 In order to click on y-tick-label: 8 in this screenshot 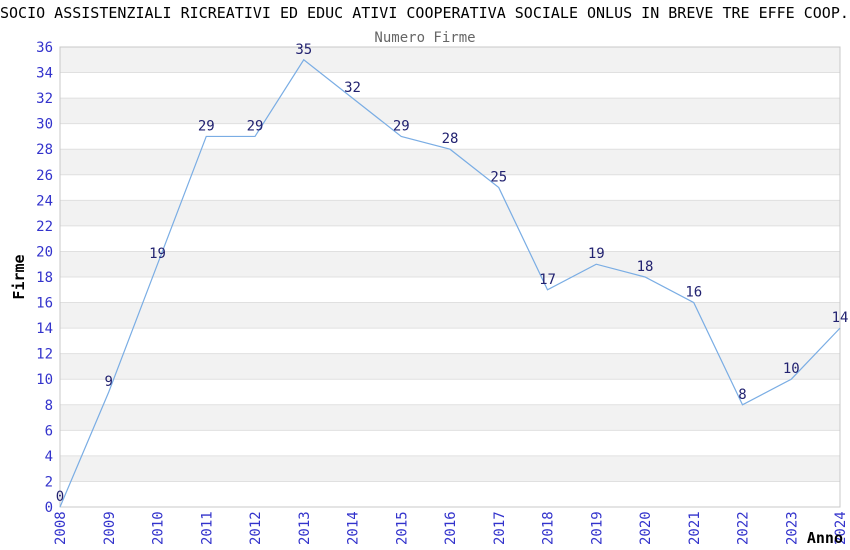, I will do `click(49, 406)`.